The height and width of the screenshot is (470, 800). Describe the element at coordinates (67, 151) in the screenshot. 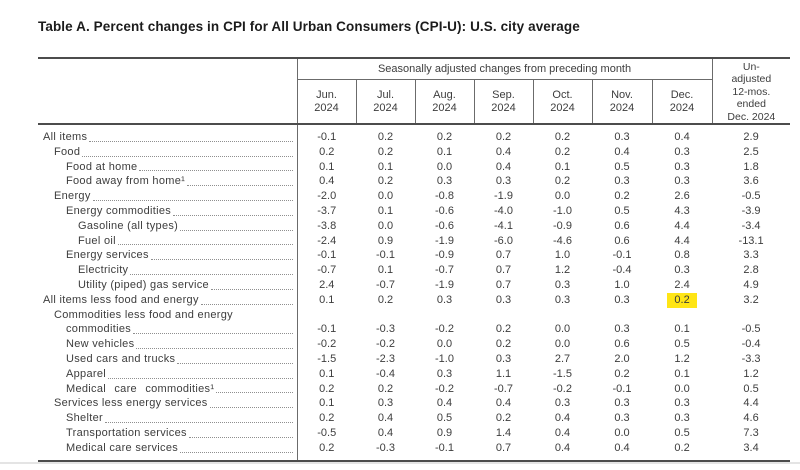

I see `row-label-text: Food` at that location.